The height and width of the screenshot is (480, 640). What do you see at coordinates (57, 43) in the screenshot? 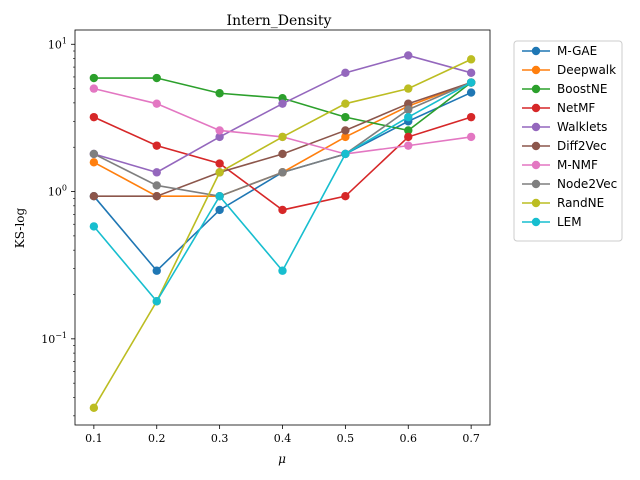
I see `y-tick-label: 10¹` at bounding box center [57, 43].